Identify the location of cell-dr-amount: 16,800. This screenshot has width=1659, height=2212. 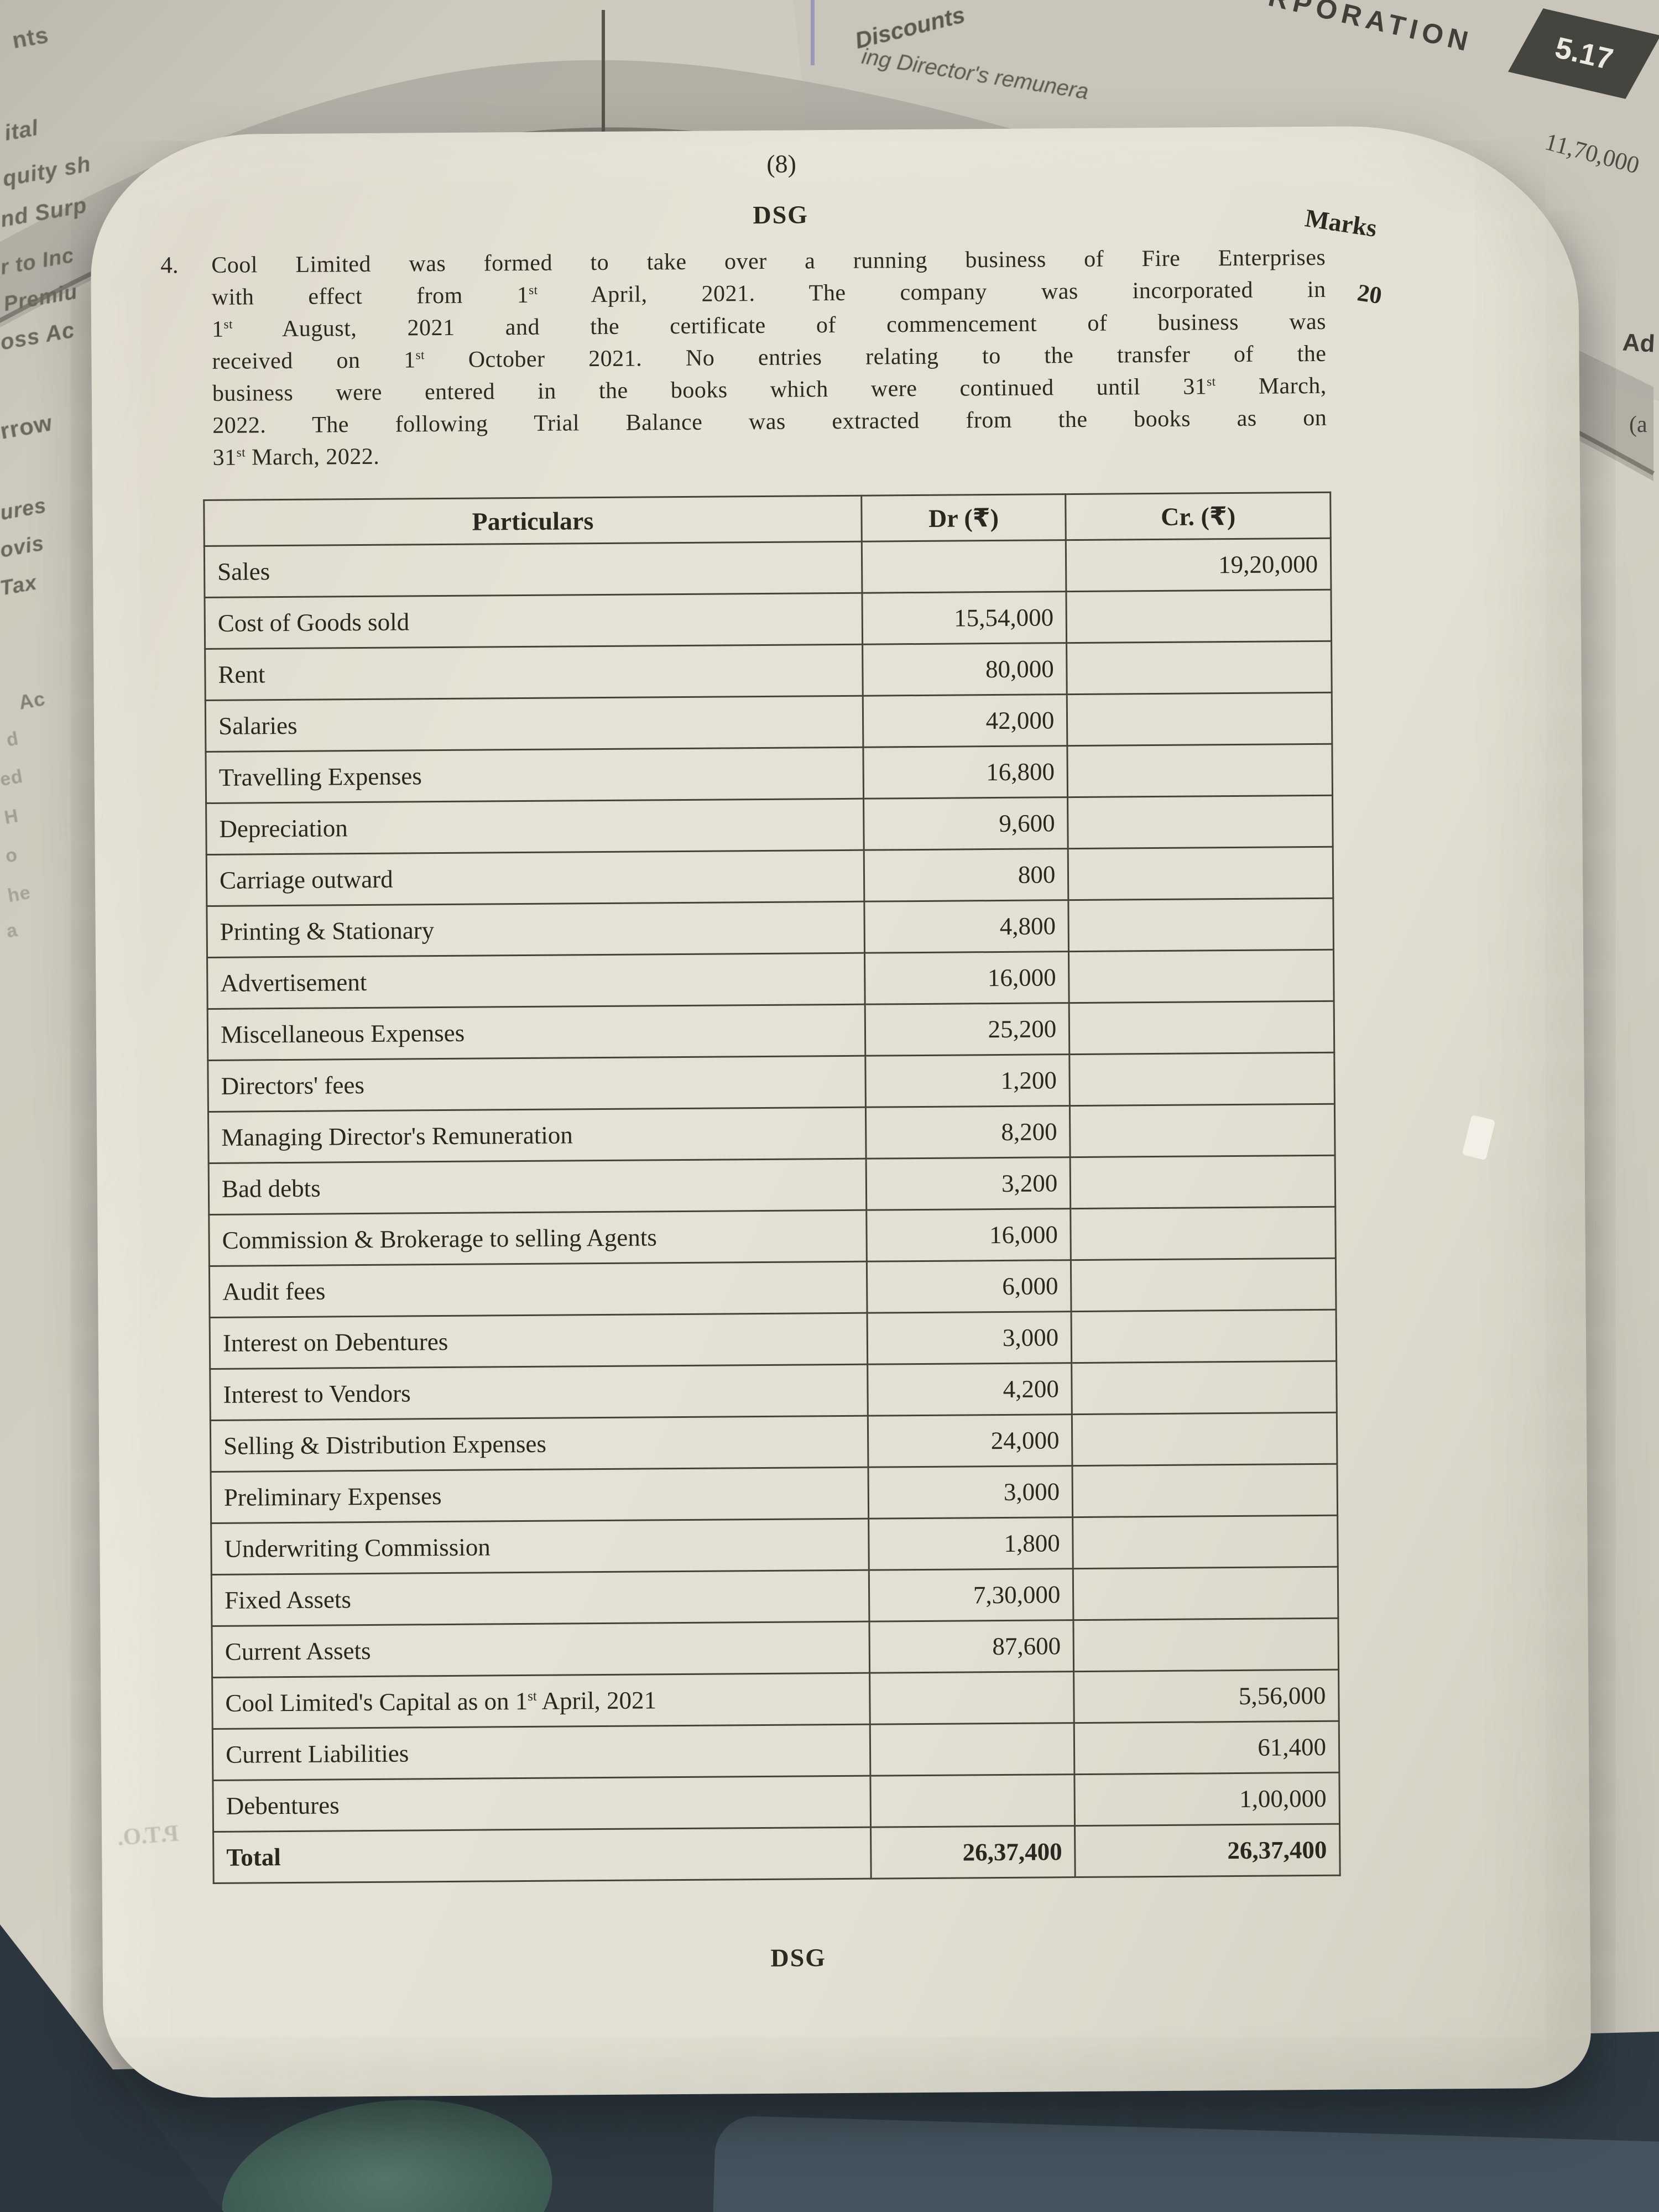
(966, 772).